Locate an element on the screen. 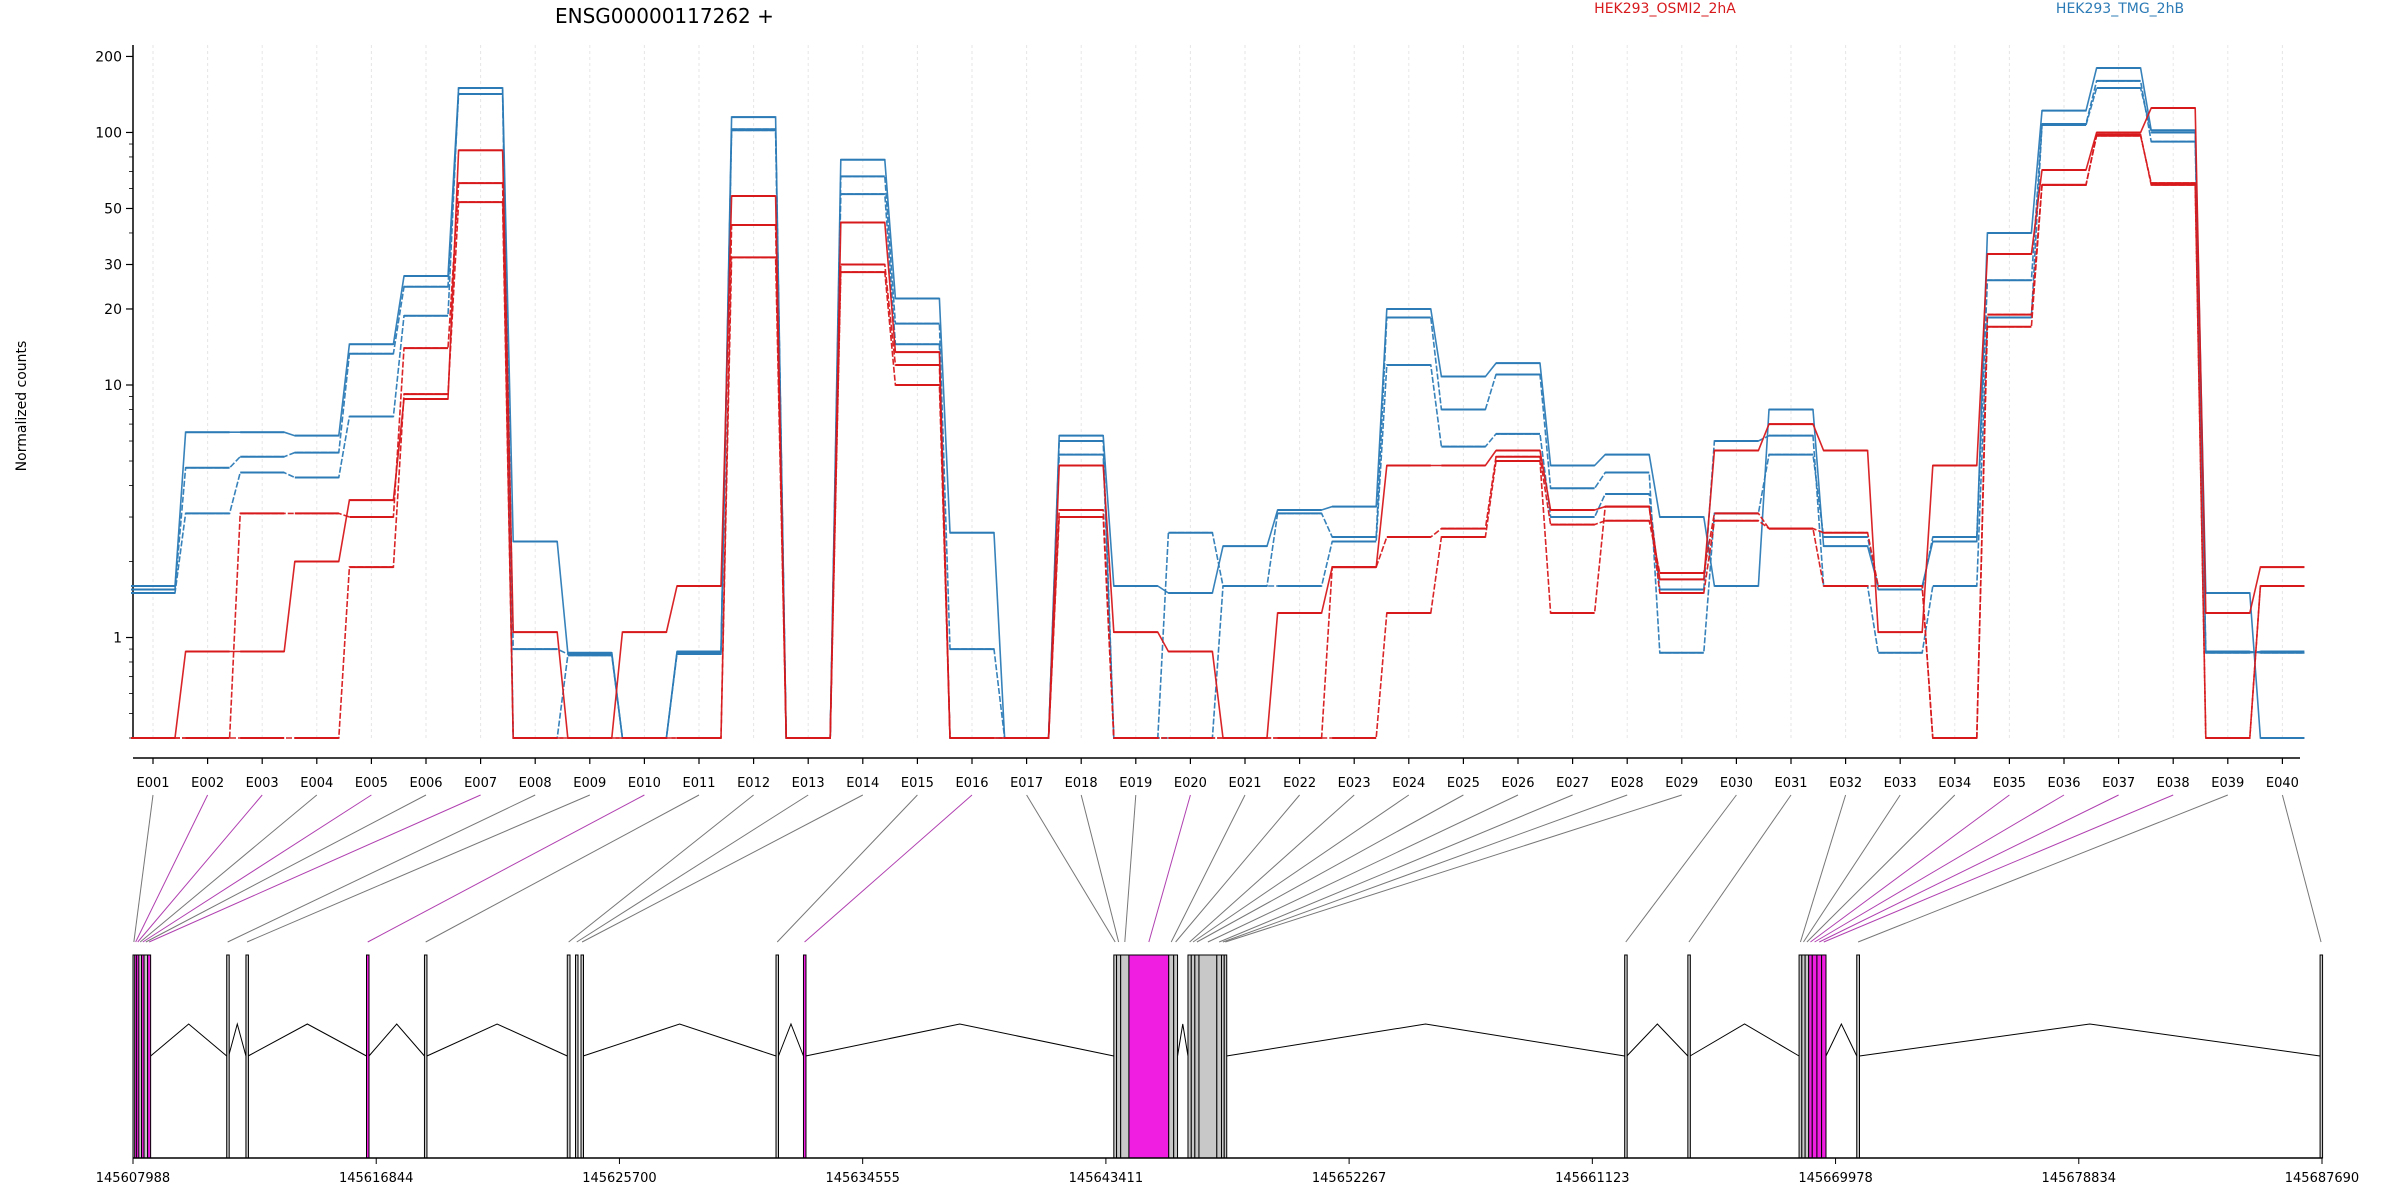 Image resolution: width=2400 pixels, height=1200 pixels. legend-label: HEK293_TMG_2hB is located at coordinates (2120, 9).